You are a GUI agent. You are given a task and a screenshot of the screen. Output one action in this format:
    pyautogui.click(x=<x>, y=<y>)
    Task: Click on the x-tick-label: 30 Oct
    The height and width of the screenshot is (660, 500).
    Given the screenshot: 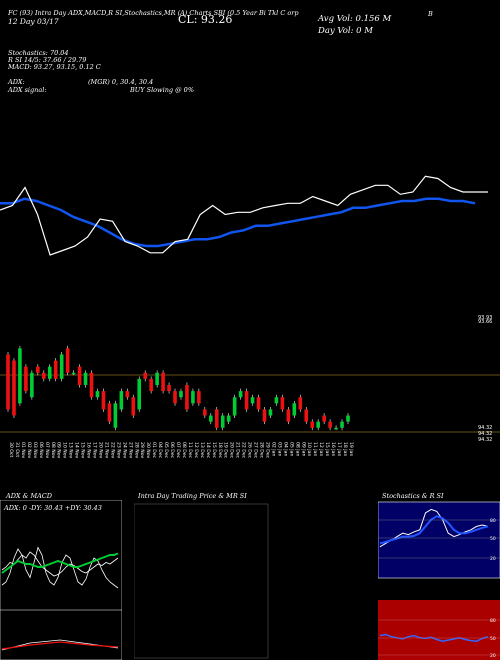 What is the action you would take?
    pyautogui.click(x=11, y=449)
    